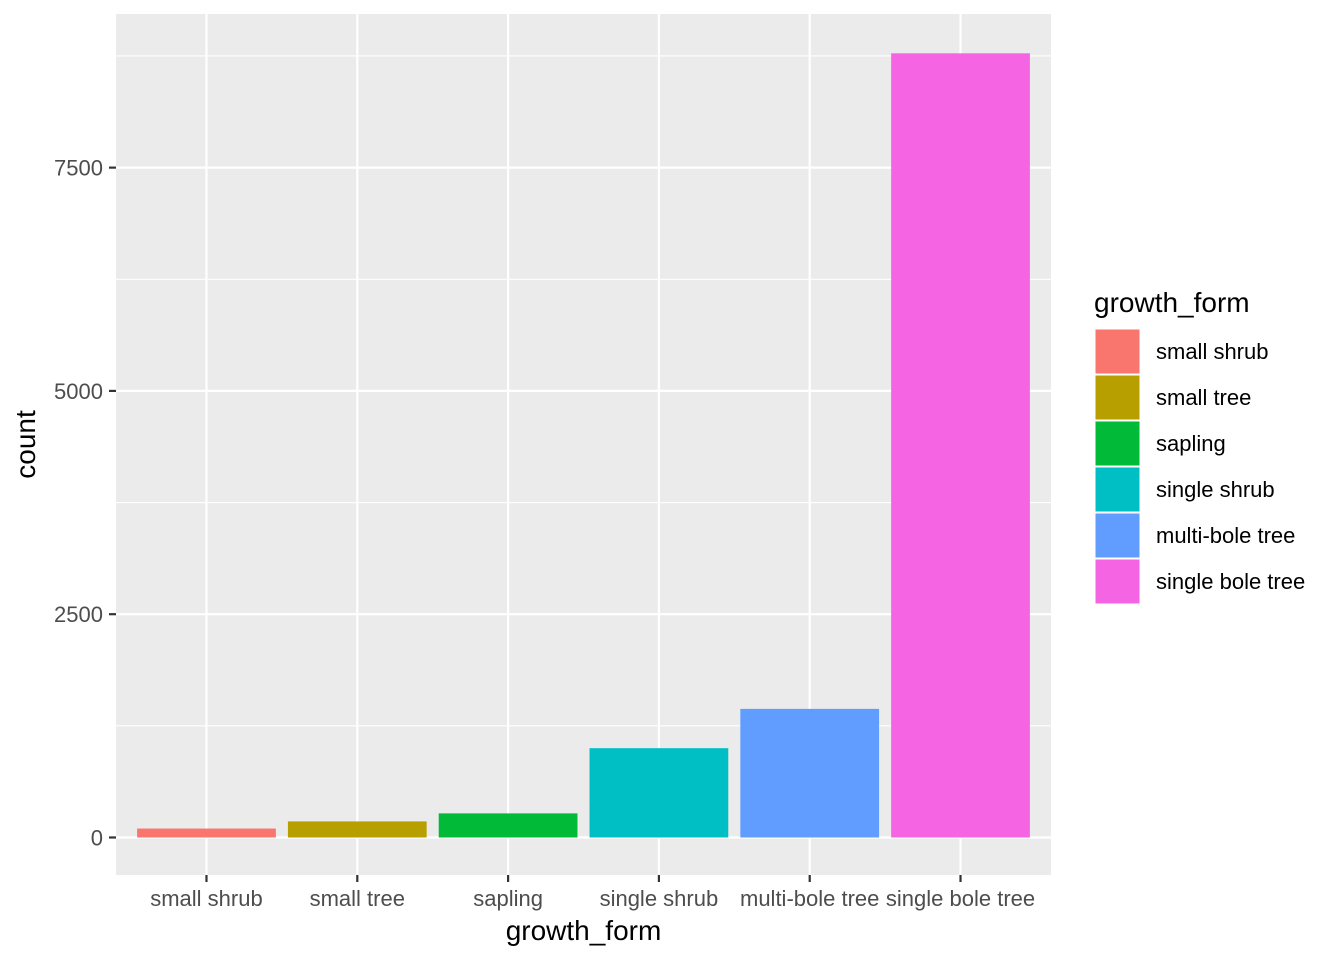 The width and height of the screenshot is (1344, 960). Describe the element at coordinates (357, 898) in the screenshot. I see `x-tick-label: small tree` at that location.